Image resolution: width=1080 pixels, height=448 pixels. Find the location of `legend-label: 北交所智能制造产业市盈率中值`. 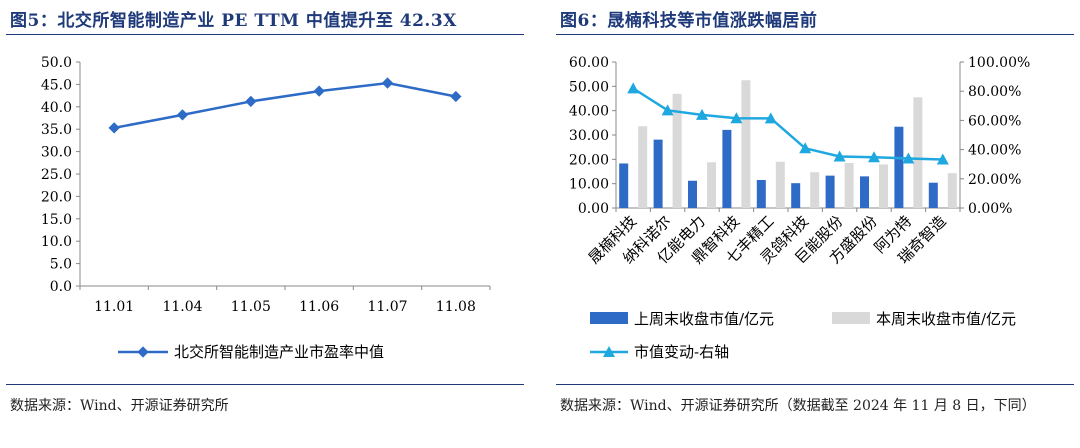

legend-label: 北交所智能制造产业市盈率中值 is located at coordinates (279, 352).